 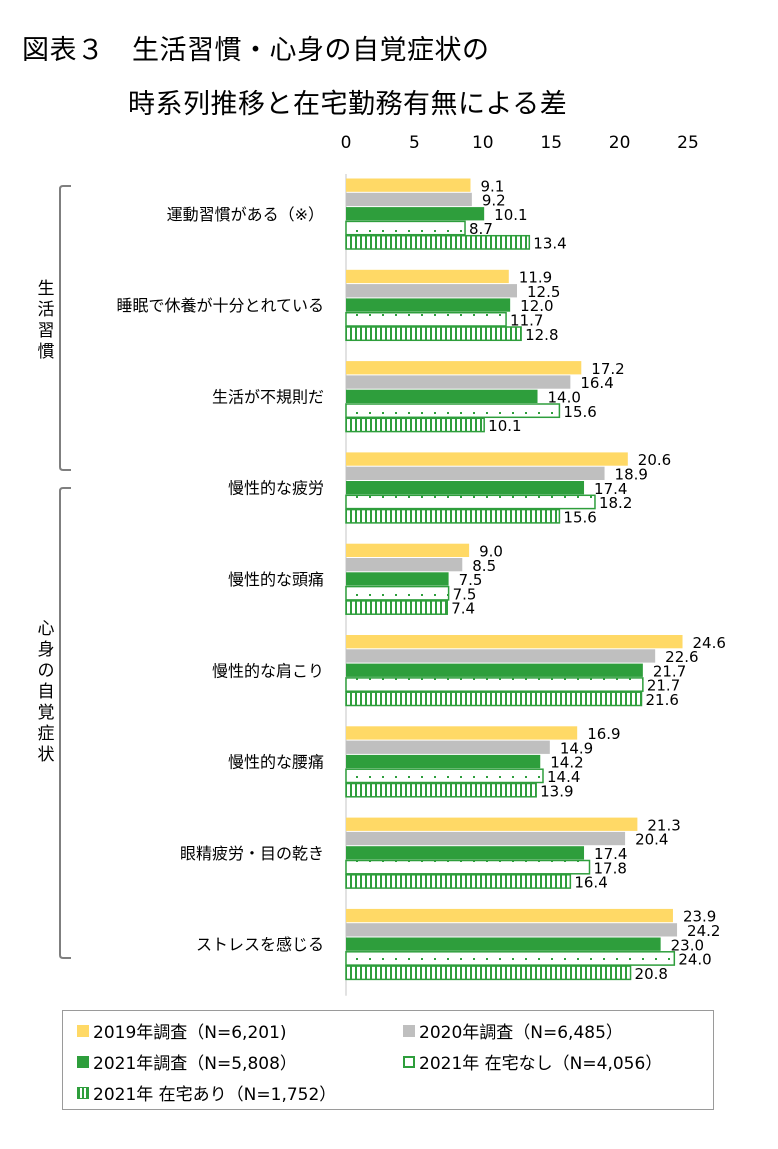 What do you see at coordinates (409, 1030) in the screenshot?
I see `legend-swatch-2020` at bounding box center [409, 1030].